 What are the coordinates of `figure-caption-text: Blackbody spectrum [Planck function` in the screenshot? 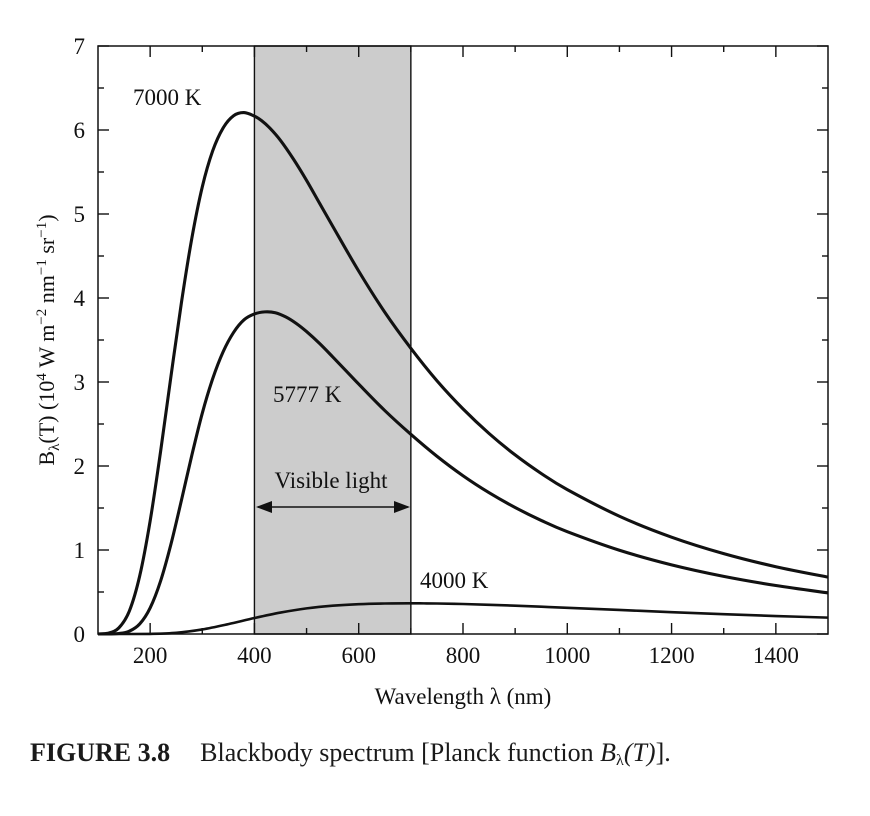 It's located at (400, 752).